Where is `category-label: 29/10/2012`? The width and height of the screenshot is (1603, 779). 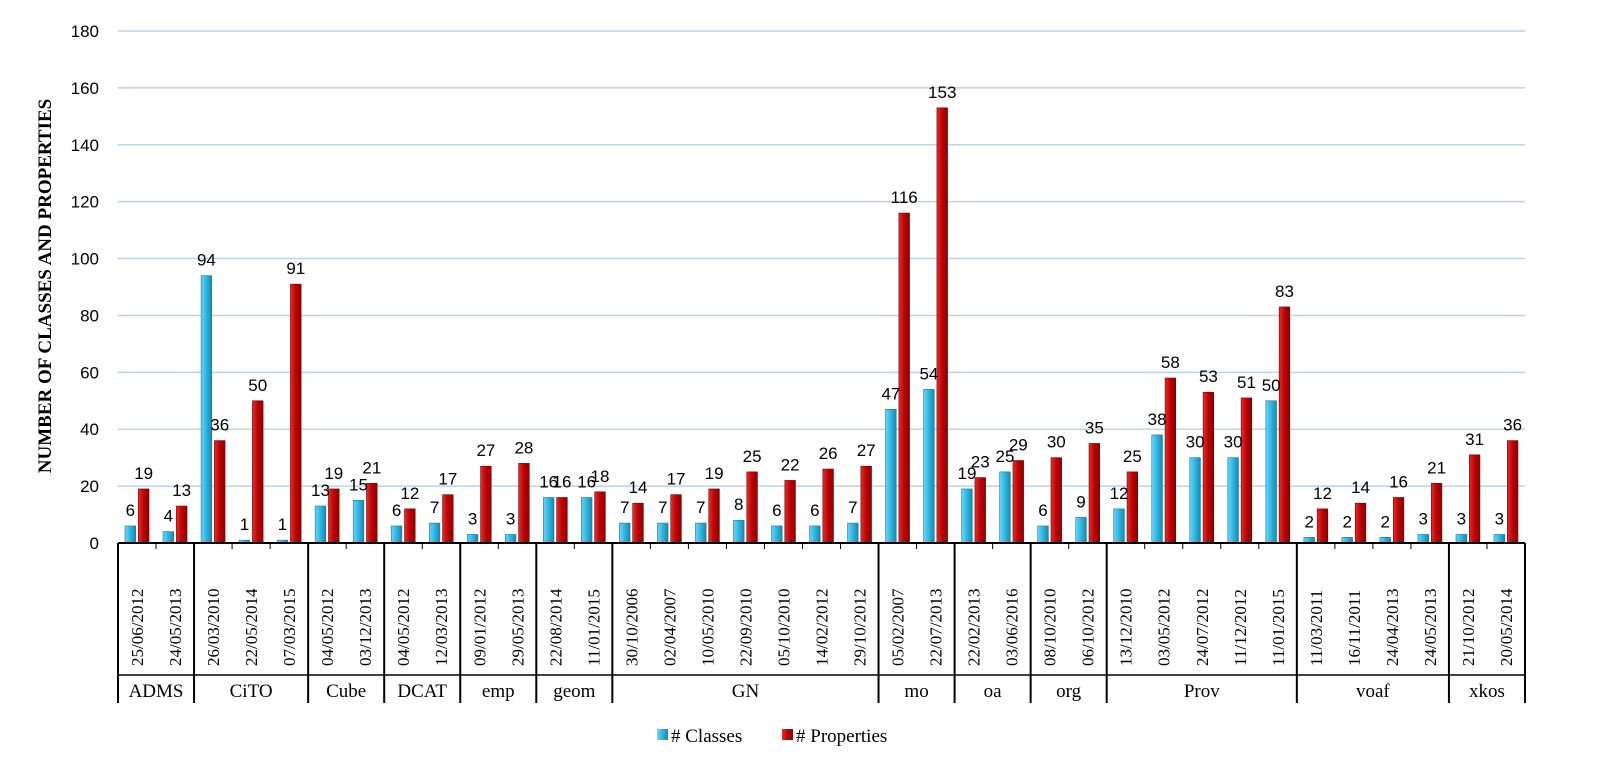
category-label: 29/10/2012 is located at coordinates (860, 627).